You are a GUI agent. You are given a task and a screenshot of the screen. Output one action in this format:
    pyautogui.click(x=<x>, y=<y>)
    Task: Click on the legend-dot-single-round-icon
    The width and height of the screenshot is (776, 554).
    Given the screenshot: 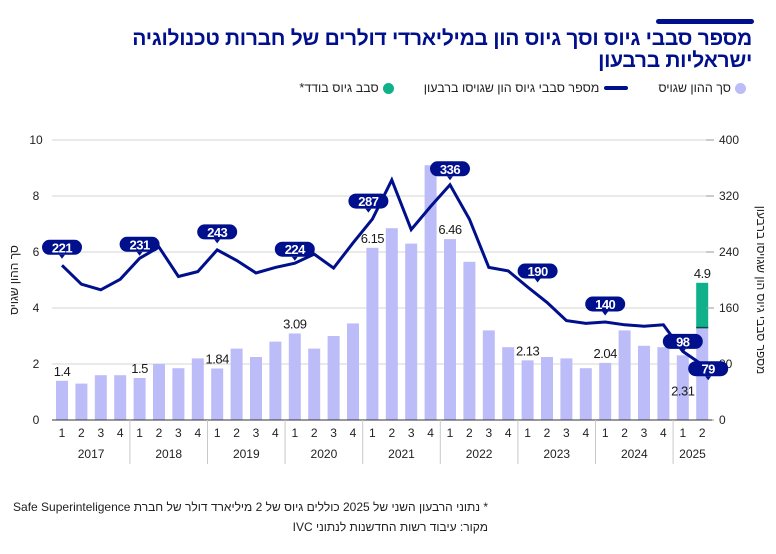 What is the action you would take?
    pyautogui.click(x=388, y=88)
    